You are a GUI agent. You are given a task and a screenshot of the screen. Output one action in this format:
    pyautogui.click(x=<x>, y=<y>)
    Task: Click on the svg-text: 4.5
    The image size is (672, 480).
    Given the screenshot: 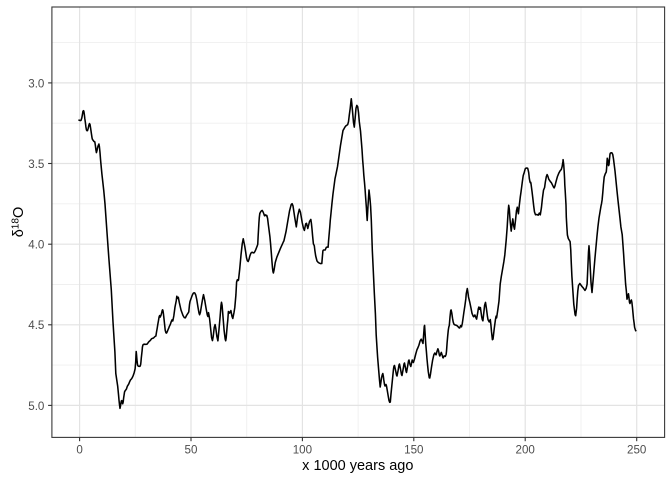 What is the action you would take?
    pyautogui.click(x=36, y=325)
    